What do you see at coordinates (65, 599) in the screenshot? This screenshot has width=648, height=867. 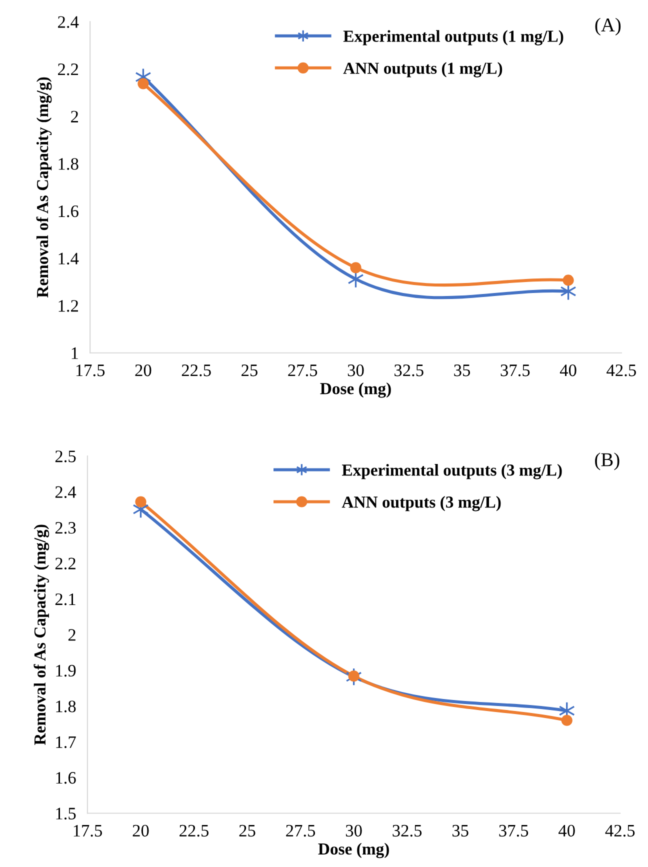 I see `y-tick-label: 2.1` at bounding box center [65, 599].